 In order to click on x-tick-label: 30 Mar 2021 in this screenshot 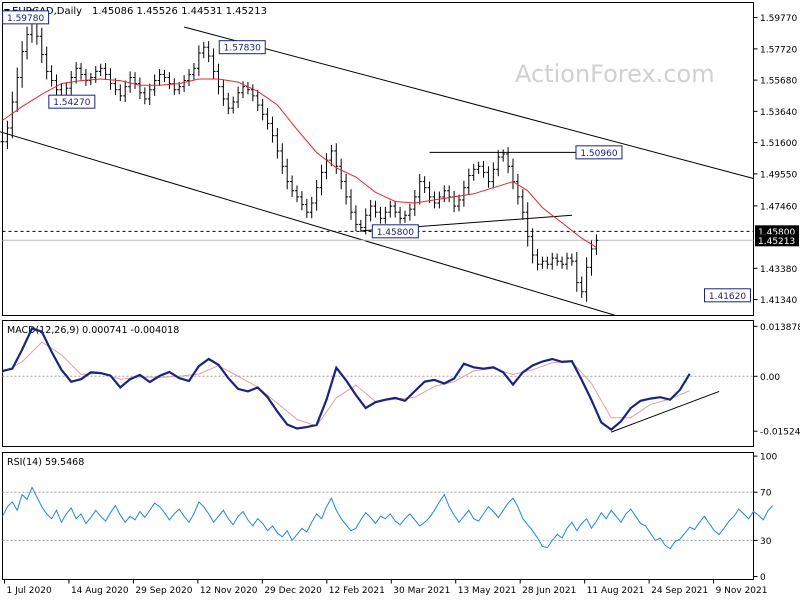, I will do `click(421, 591)`.